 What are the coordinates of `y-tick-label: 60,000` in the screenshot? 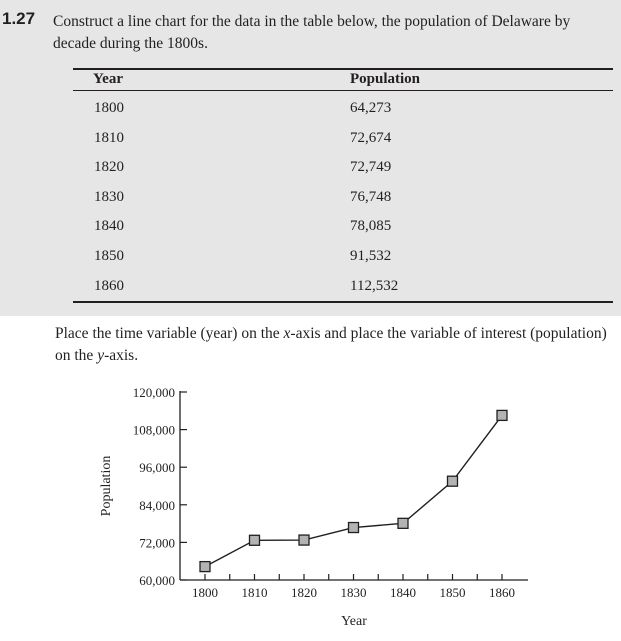 It's located at (157, 580).